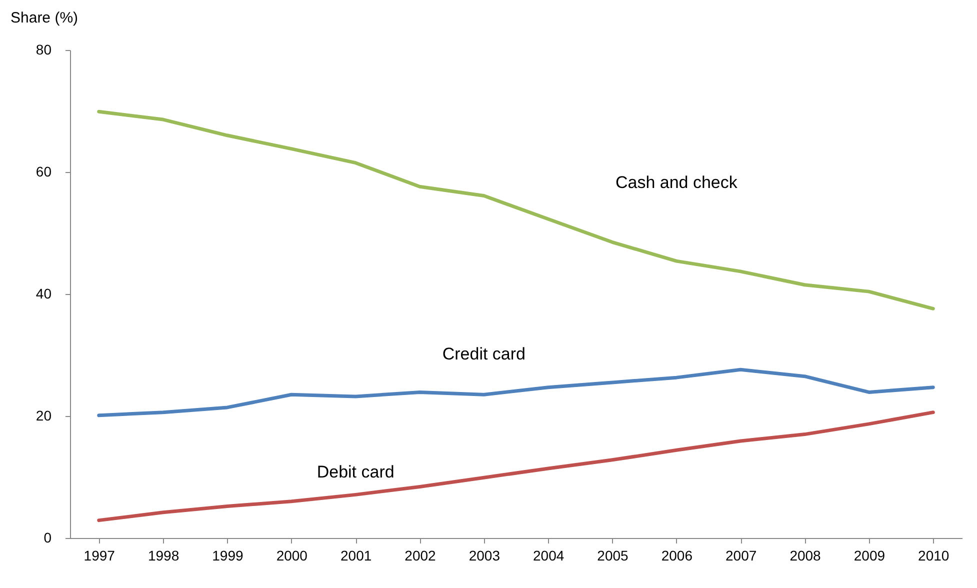  I want to click on x-tick-label: 2006, so click(677, 556).